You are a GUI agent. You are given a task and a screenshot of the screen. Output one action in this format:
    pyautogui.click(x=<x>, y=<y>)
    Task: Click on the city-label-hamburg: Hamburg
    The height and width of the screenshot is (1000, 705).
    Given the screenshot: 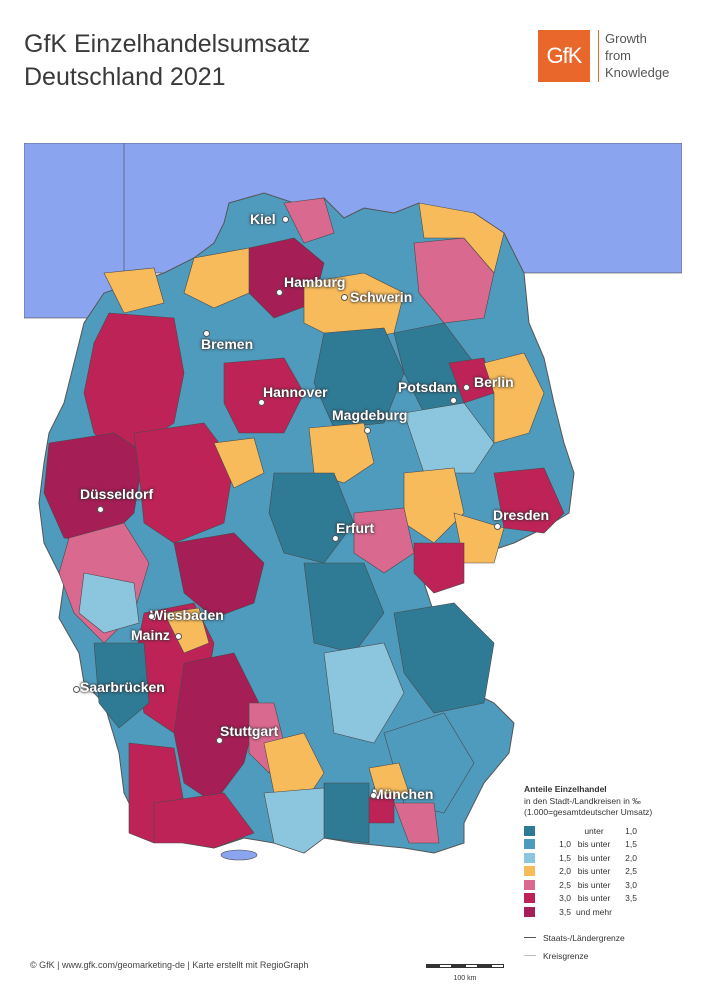 What is the action you would take?
    pyautogui.click(x=315, y=282)
    